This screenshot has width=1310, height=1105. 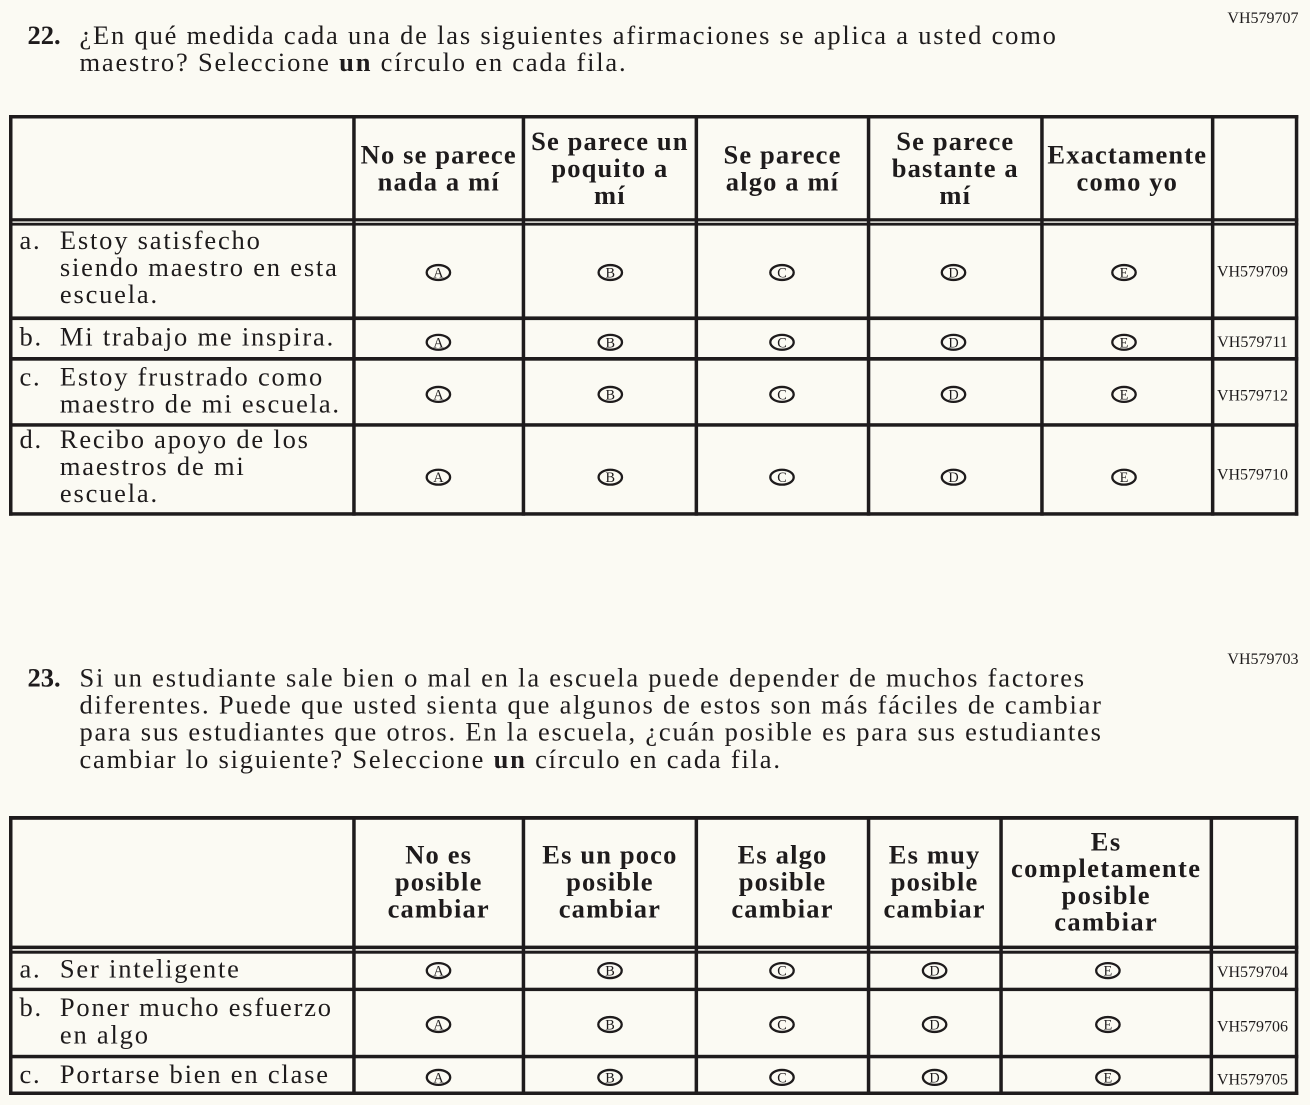 I want to click on svg-text: siendo maestro en esta, so click(x=199, y=267).